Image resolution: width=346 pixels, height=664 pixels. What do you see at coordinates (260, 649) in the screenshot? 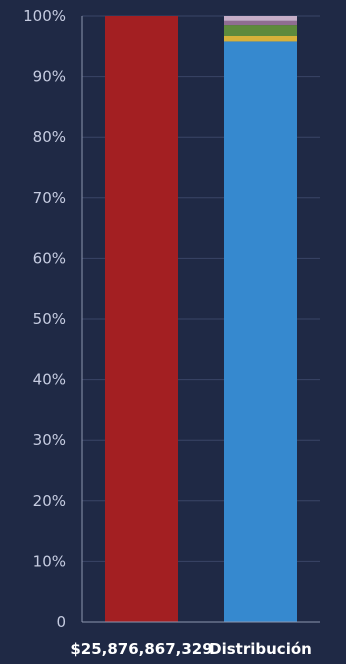
I see `x-category-label: Distribución` at bounding box center [260, 649].